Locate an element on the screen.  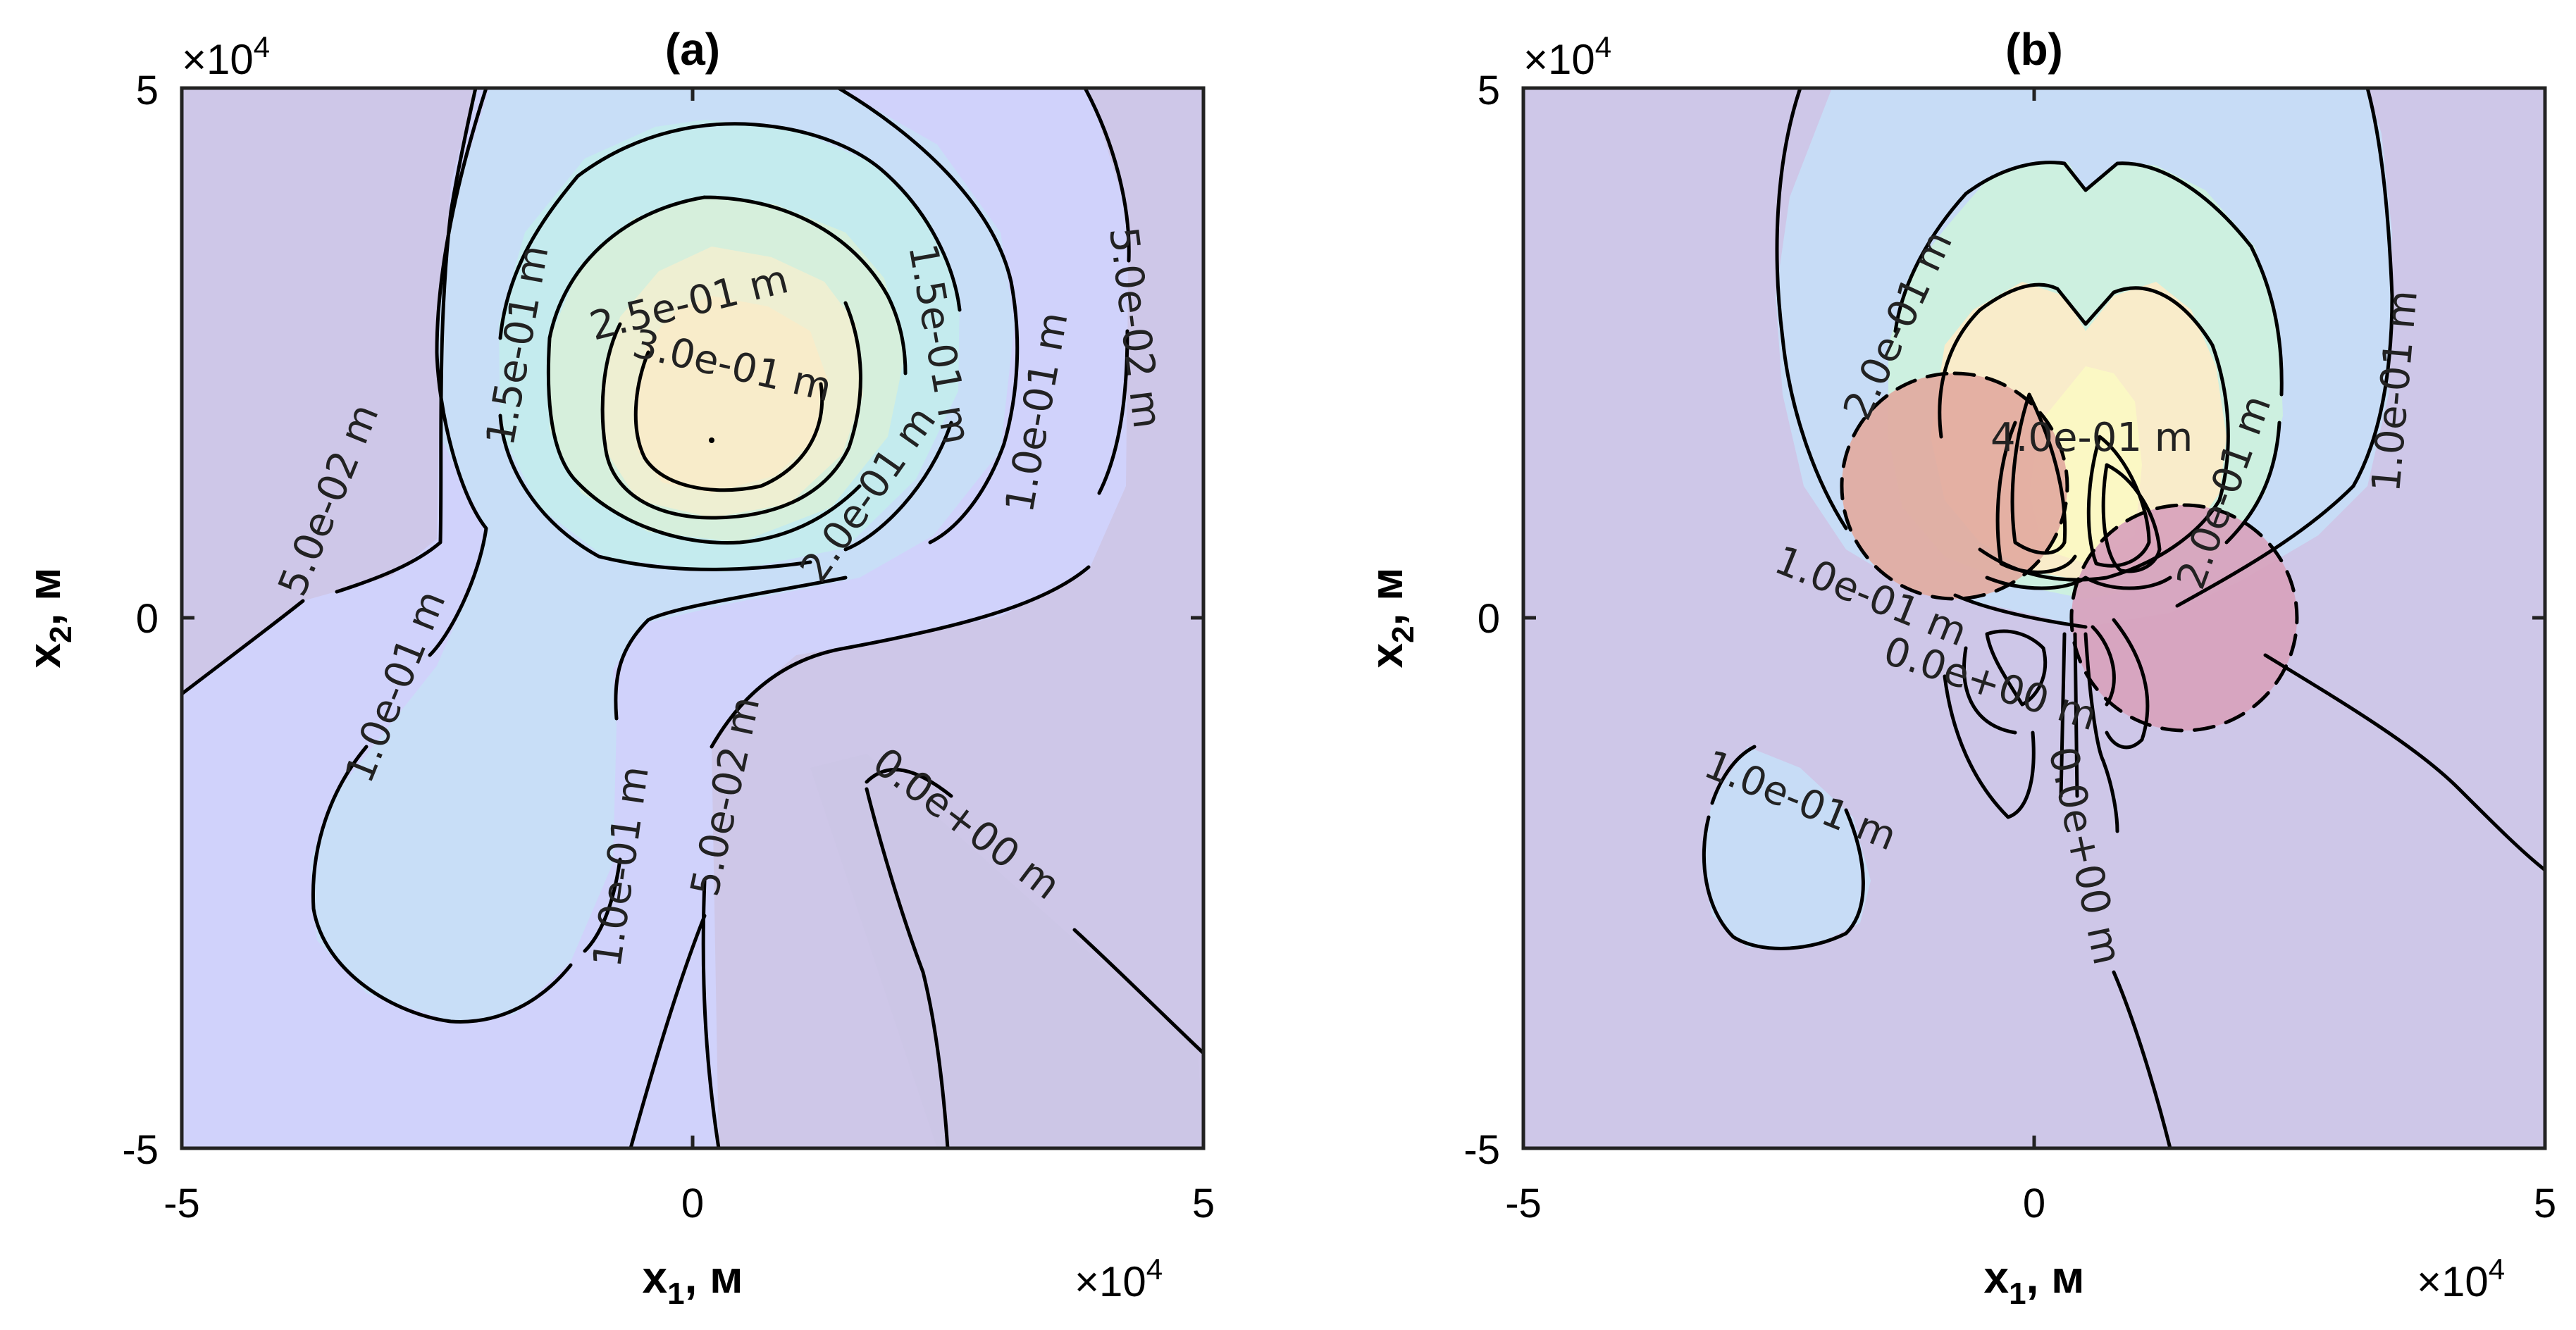
panel-b-y-exponent: ×10⁴ is located at coordinates (1567, 56).